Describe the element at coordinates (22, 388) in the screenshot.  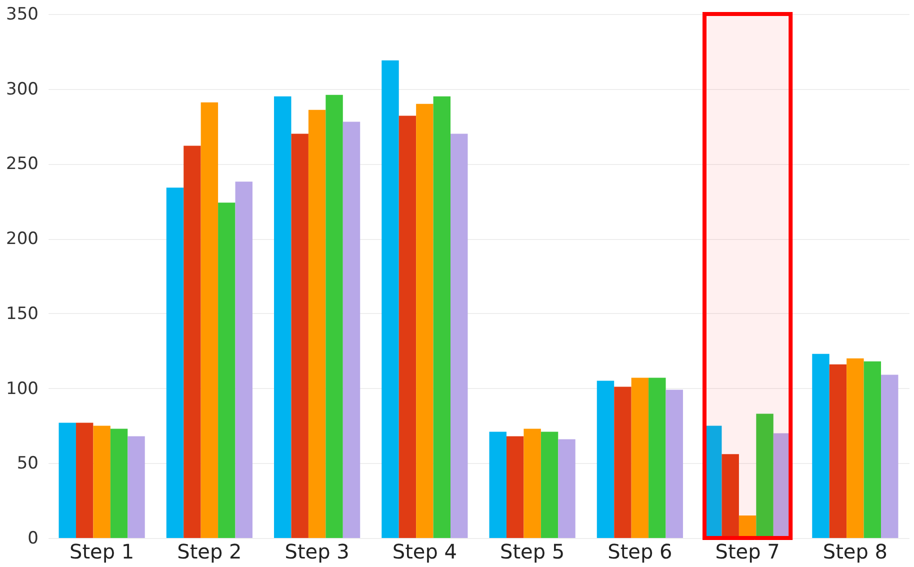
I see `y-tick-label: 100` at that location.